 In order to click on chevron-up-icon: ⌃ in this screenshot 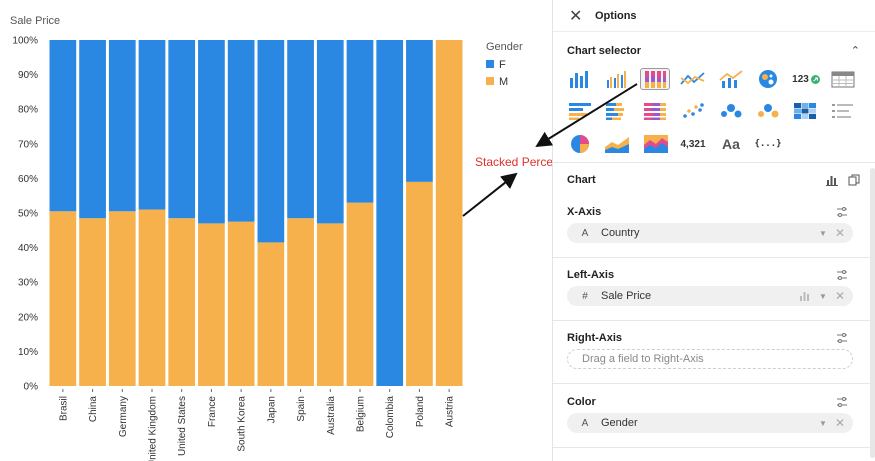, I will do `click(855, 51)`.